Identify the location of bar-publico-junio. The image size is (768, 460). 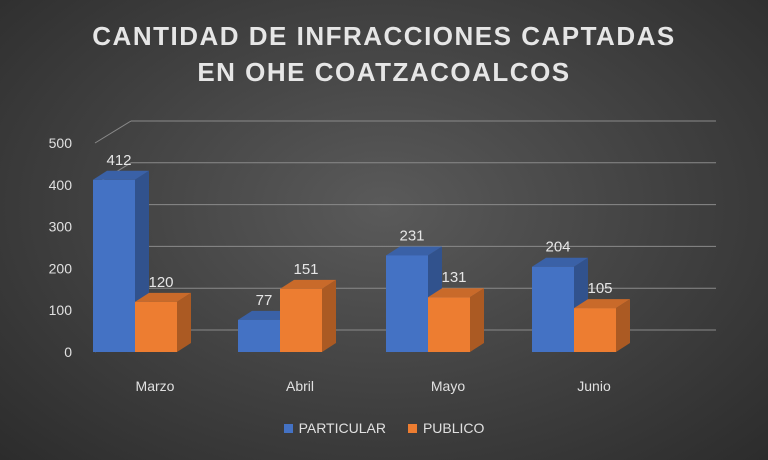
(595, 330).